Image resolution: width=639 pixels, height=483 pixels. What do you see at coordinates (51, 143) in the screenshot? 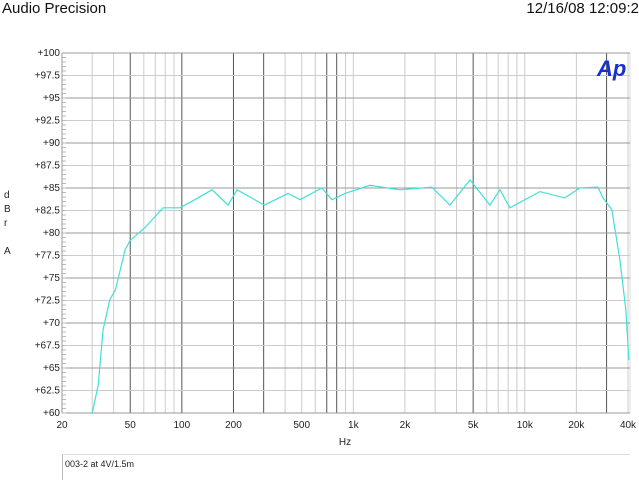
I see `y-tick-label: +90` at bounding box center [51, 143].